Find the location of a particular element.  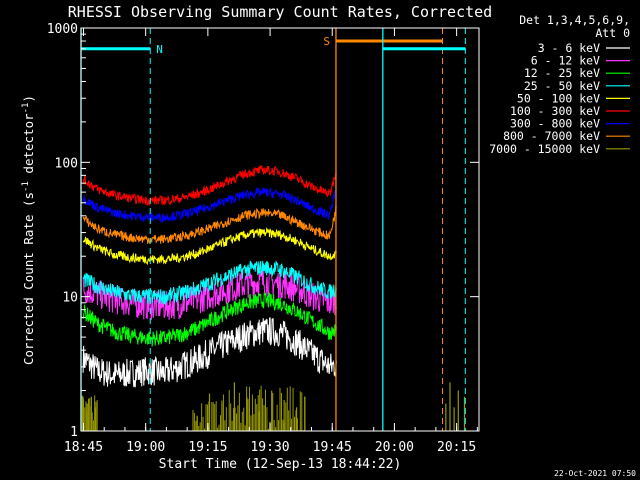

x-axis-label: Start Time (12-Sep-13 18:44:22) is located at coordinates (280, 464).